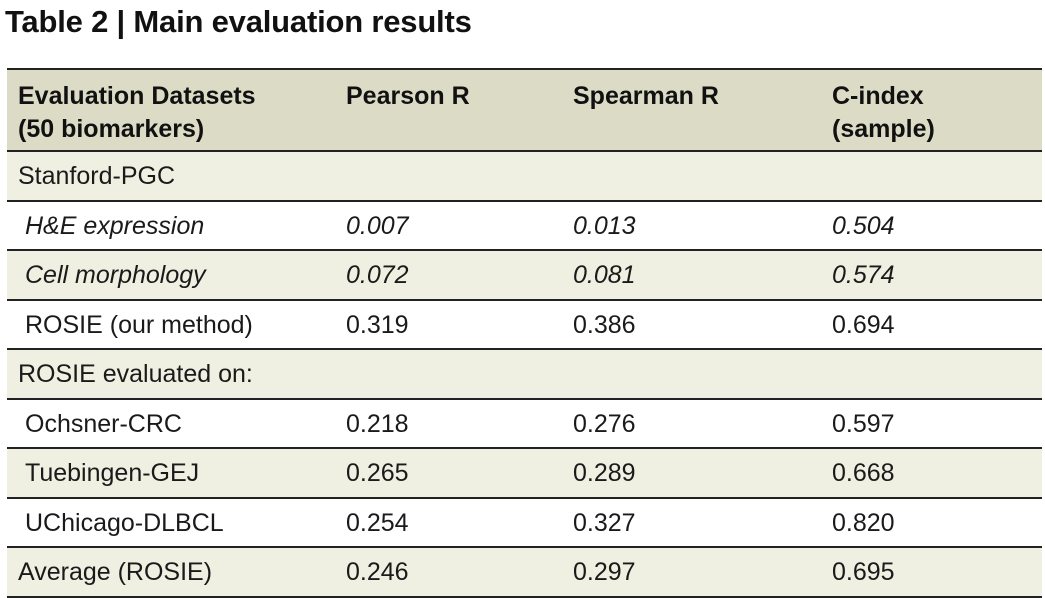 Image resolution: width=1045 pixels, height=598 pixels. What do you see at coordinates (604, 275) in the screenshot?
I see `spearman-value: 0.081` at bounding box center [604, 275].